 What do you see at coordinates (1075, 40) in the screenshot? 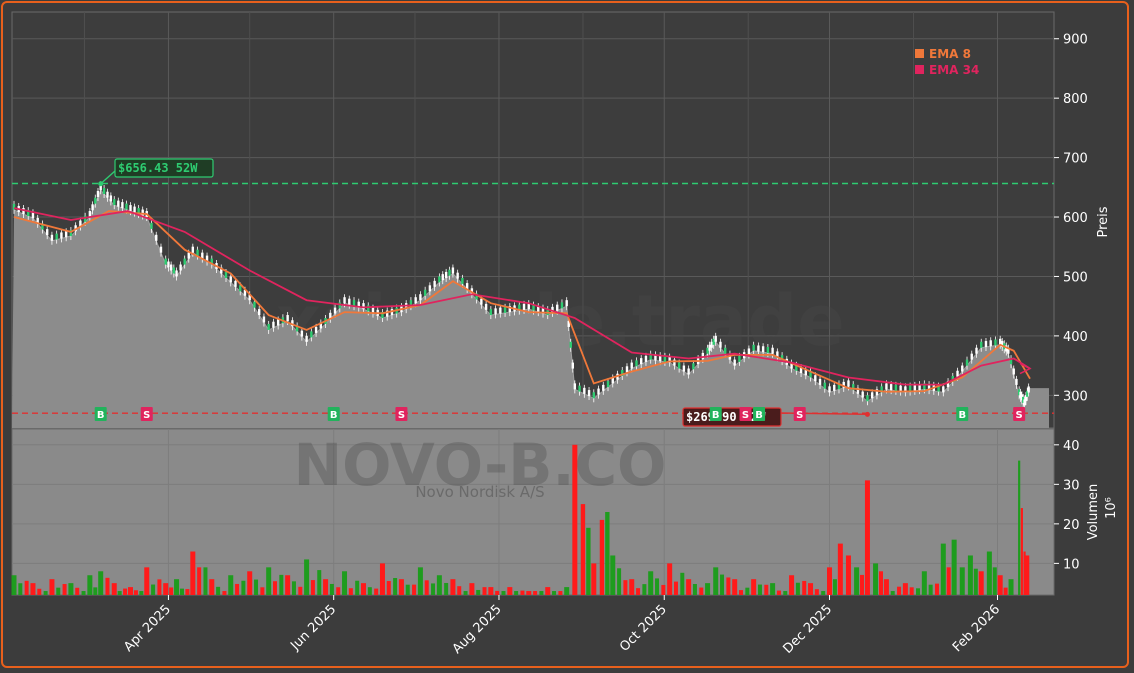
I see `price-tick-label: 900` at bounding box center [1075, 40].